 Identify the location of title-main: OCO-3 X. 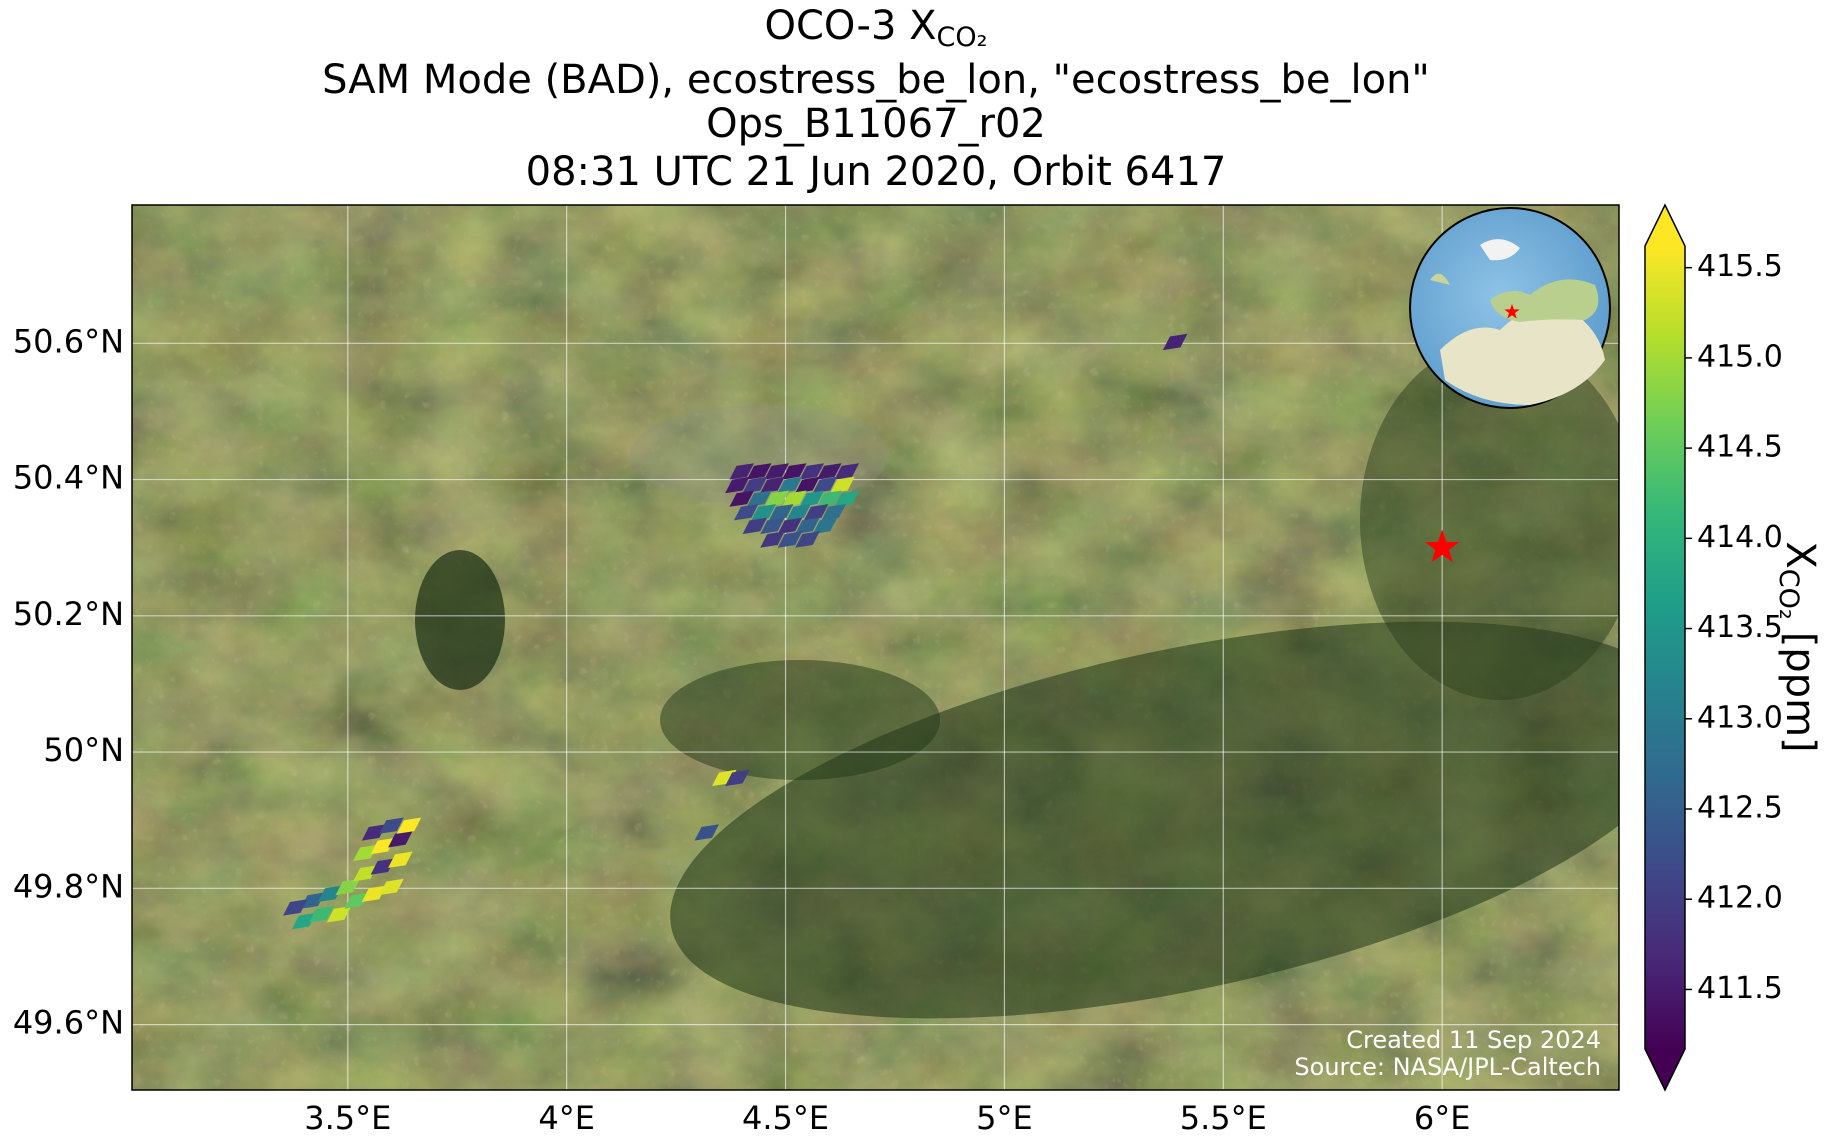
(851, 26).